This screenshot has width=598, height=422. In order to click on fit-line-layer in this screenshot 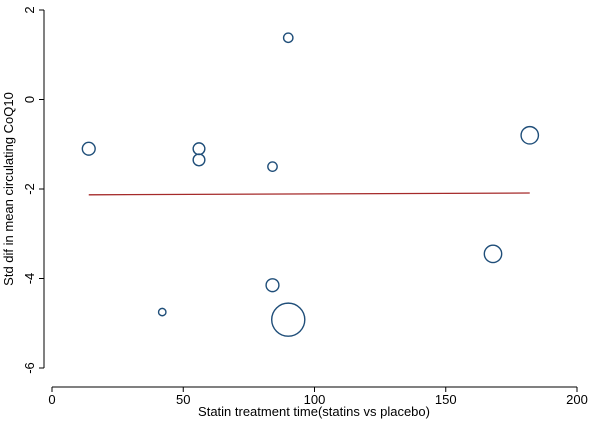, I will do `click(309, 194)`.